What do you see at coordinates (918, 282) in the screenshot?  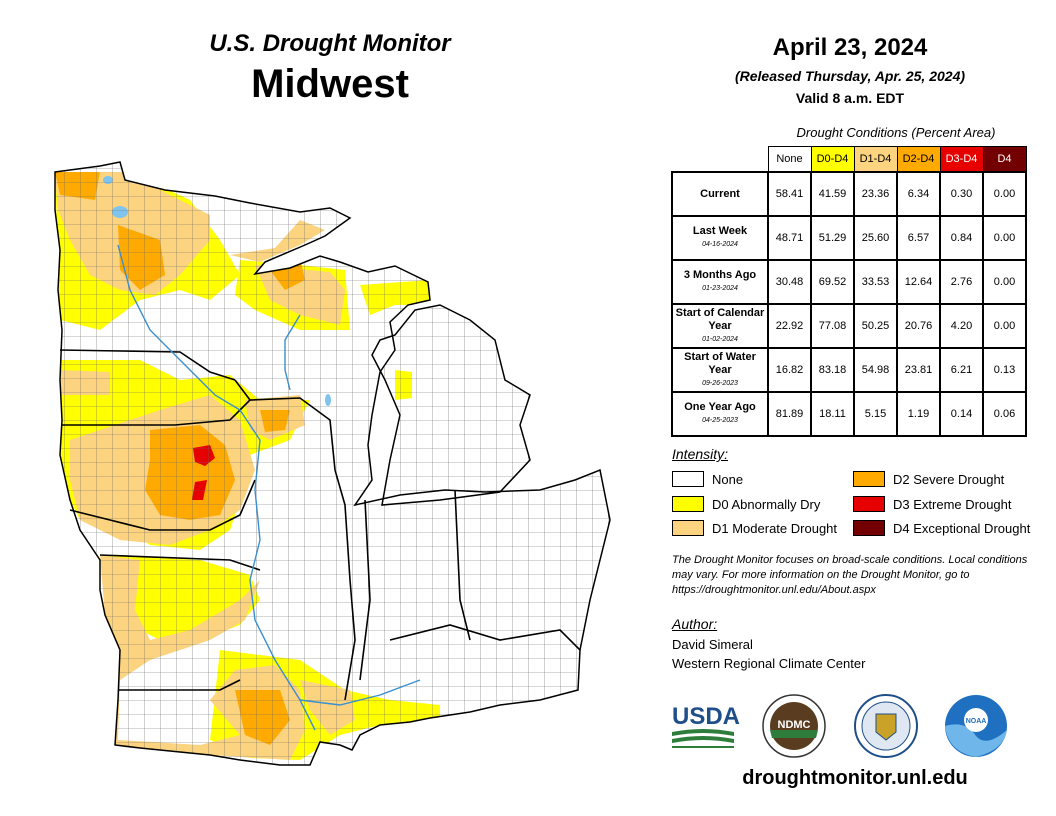 I see `table-cell: 12.64` at bounding box center [918, 282].